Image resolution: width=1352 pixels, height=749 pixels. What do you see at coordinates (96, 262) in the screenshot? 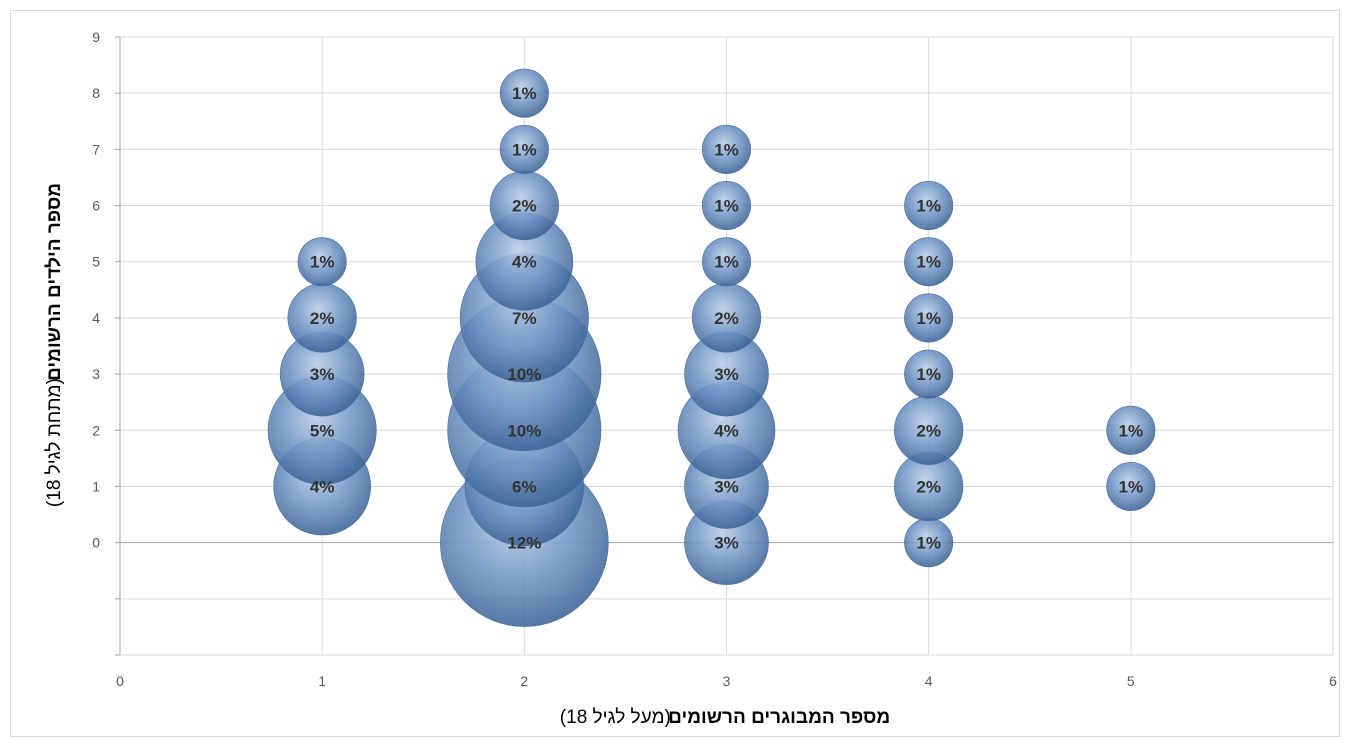
I see `y-tick-label: 5` at bounding box center [96, 262].